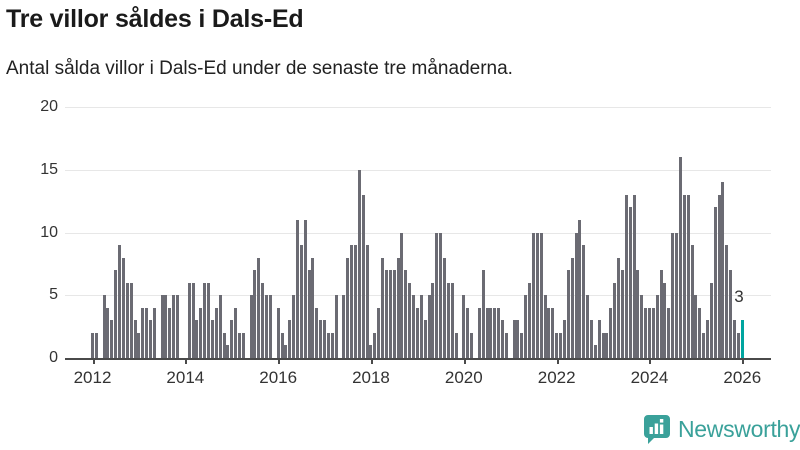  I want to click on gridline-y20, so click(418, 107).